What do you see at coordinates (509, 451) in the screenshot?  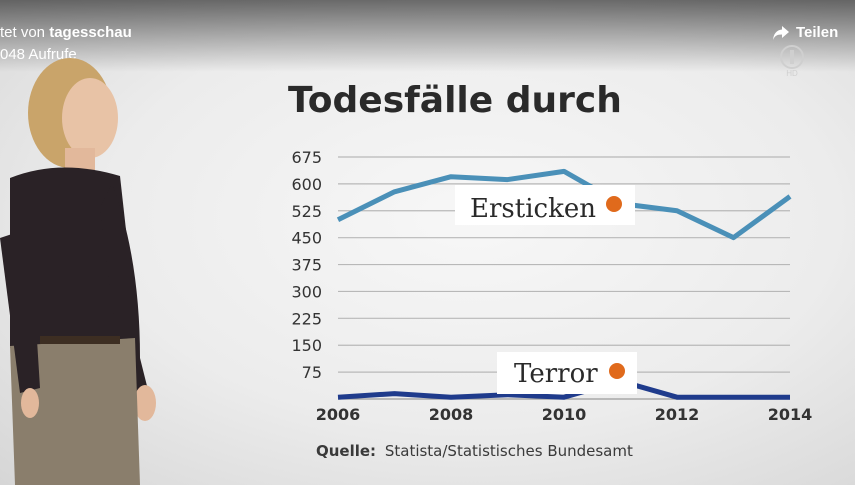 I see `source-text: Statista/Statistisches Bundesamt` at bounding box center [509, 451].